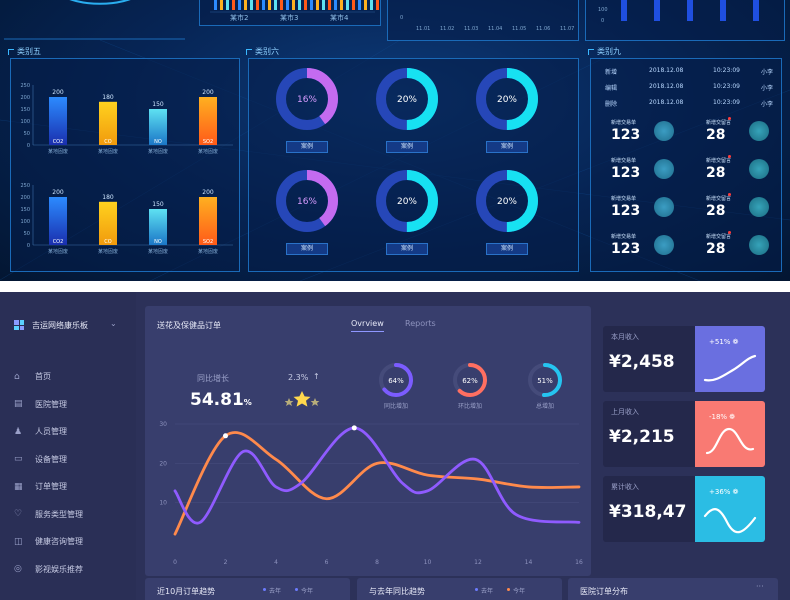  What do you see at coordinates (673, 589) in the screenshot?
I see `bottom-panel-2: 医院订单分布 ···` at bounding box center [673, 589].